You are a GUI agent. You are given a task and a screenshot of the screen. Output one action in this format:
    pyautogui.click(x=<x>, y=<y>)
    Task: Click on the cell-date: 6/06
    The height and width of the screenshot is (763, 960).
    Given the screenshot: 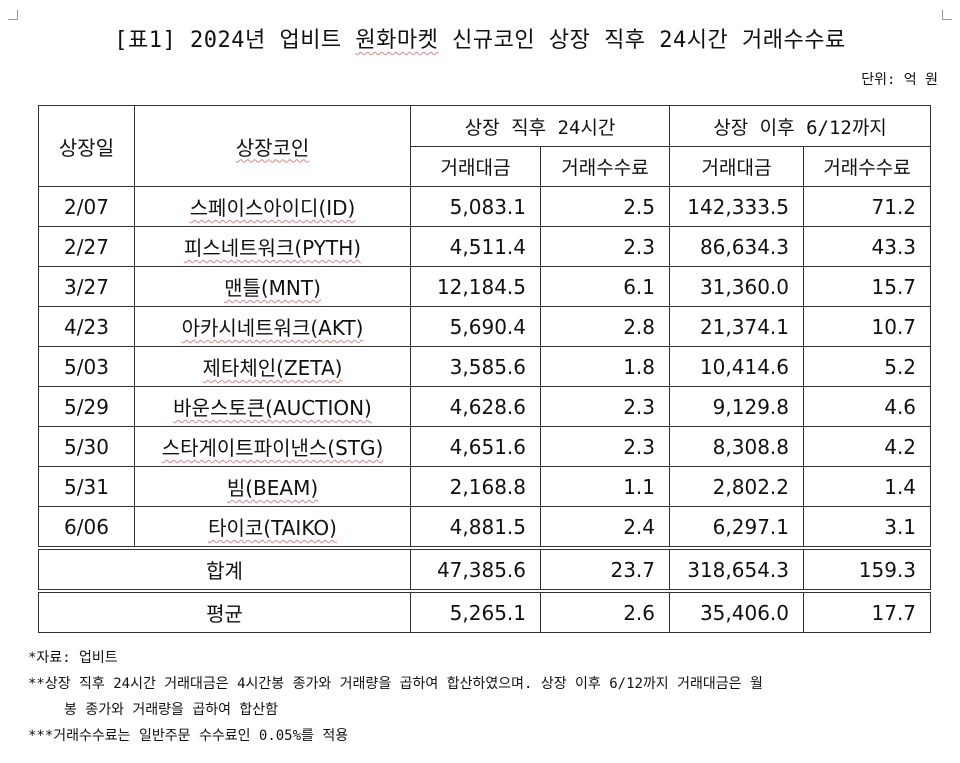 What is the action you would take?
    pyautogui.click(x=86, y=527)
    